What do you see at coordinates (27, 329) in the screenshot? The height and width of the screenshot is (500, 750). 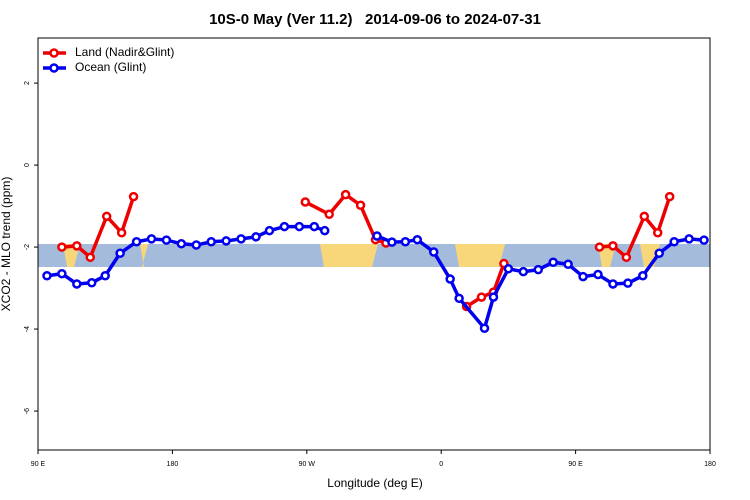 I see `y-tick-label: -4` at bounding box center [27, 329].